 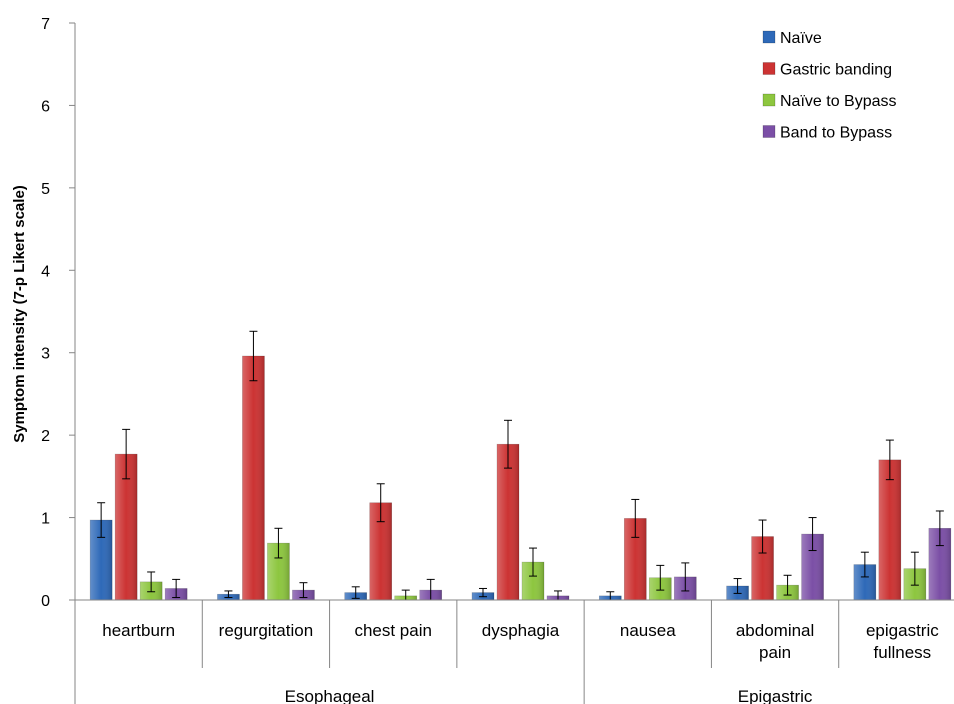 I want to click on y-tick-label: 2, so click(x=45, y=436).